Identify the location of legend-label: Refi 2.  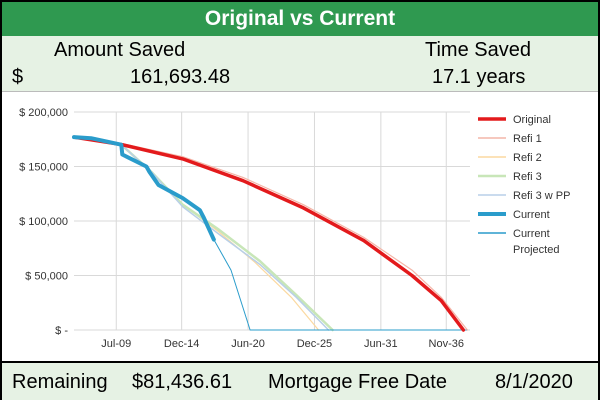
(527, 158).